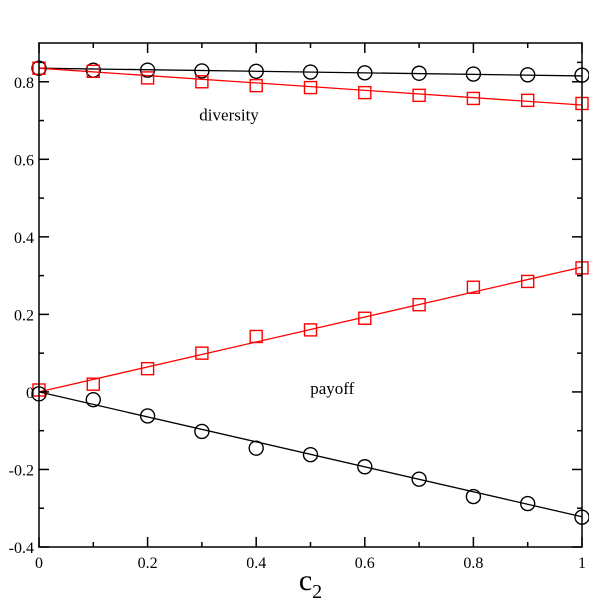 This screenshot has height=607, width=589. What do you see at coordinates (305, 580) in the screenshot?
I see `x-axis-label-main: c` at bounding box center [305, 580].